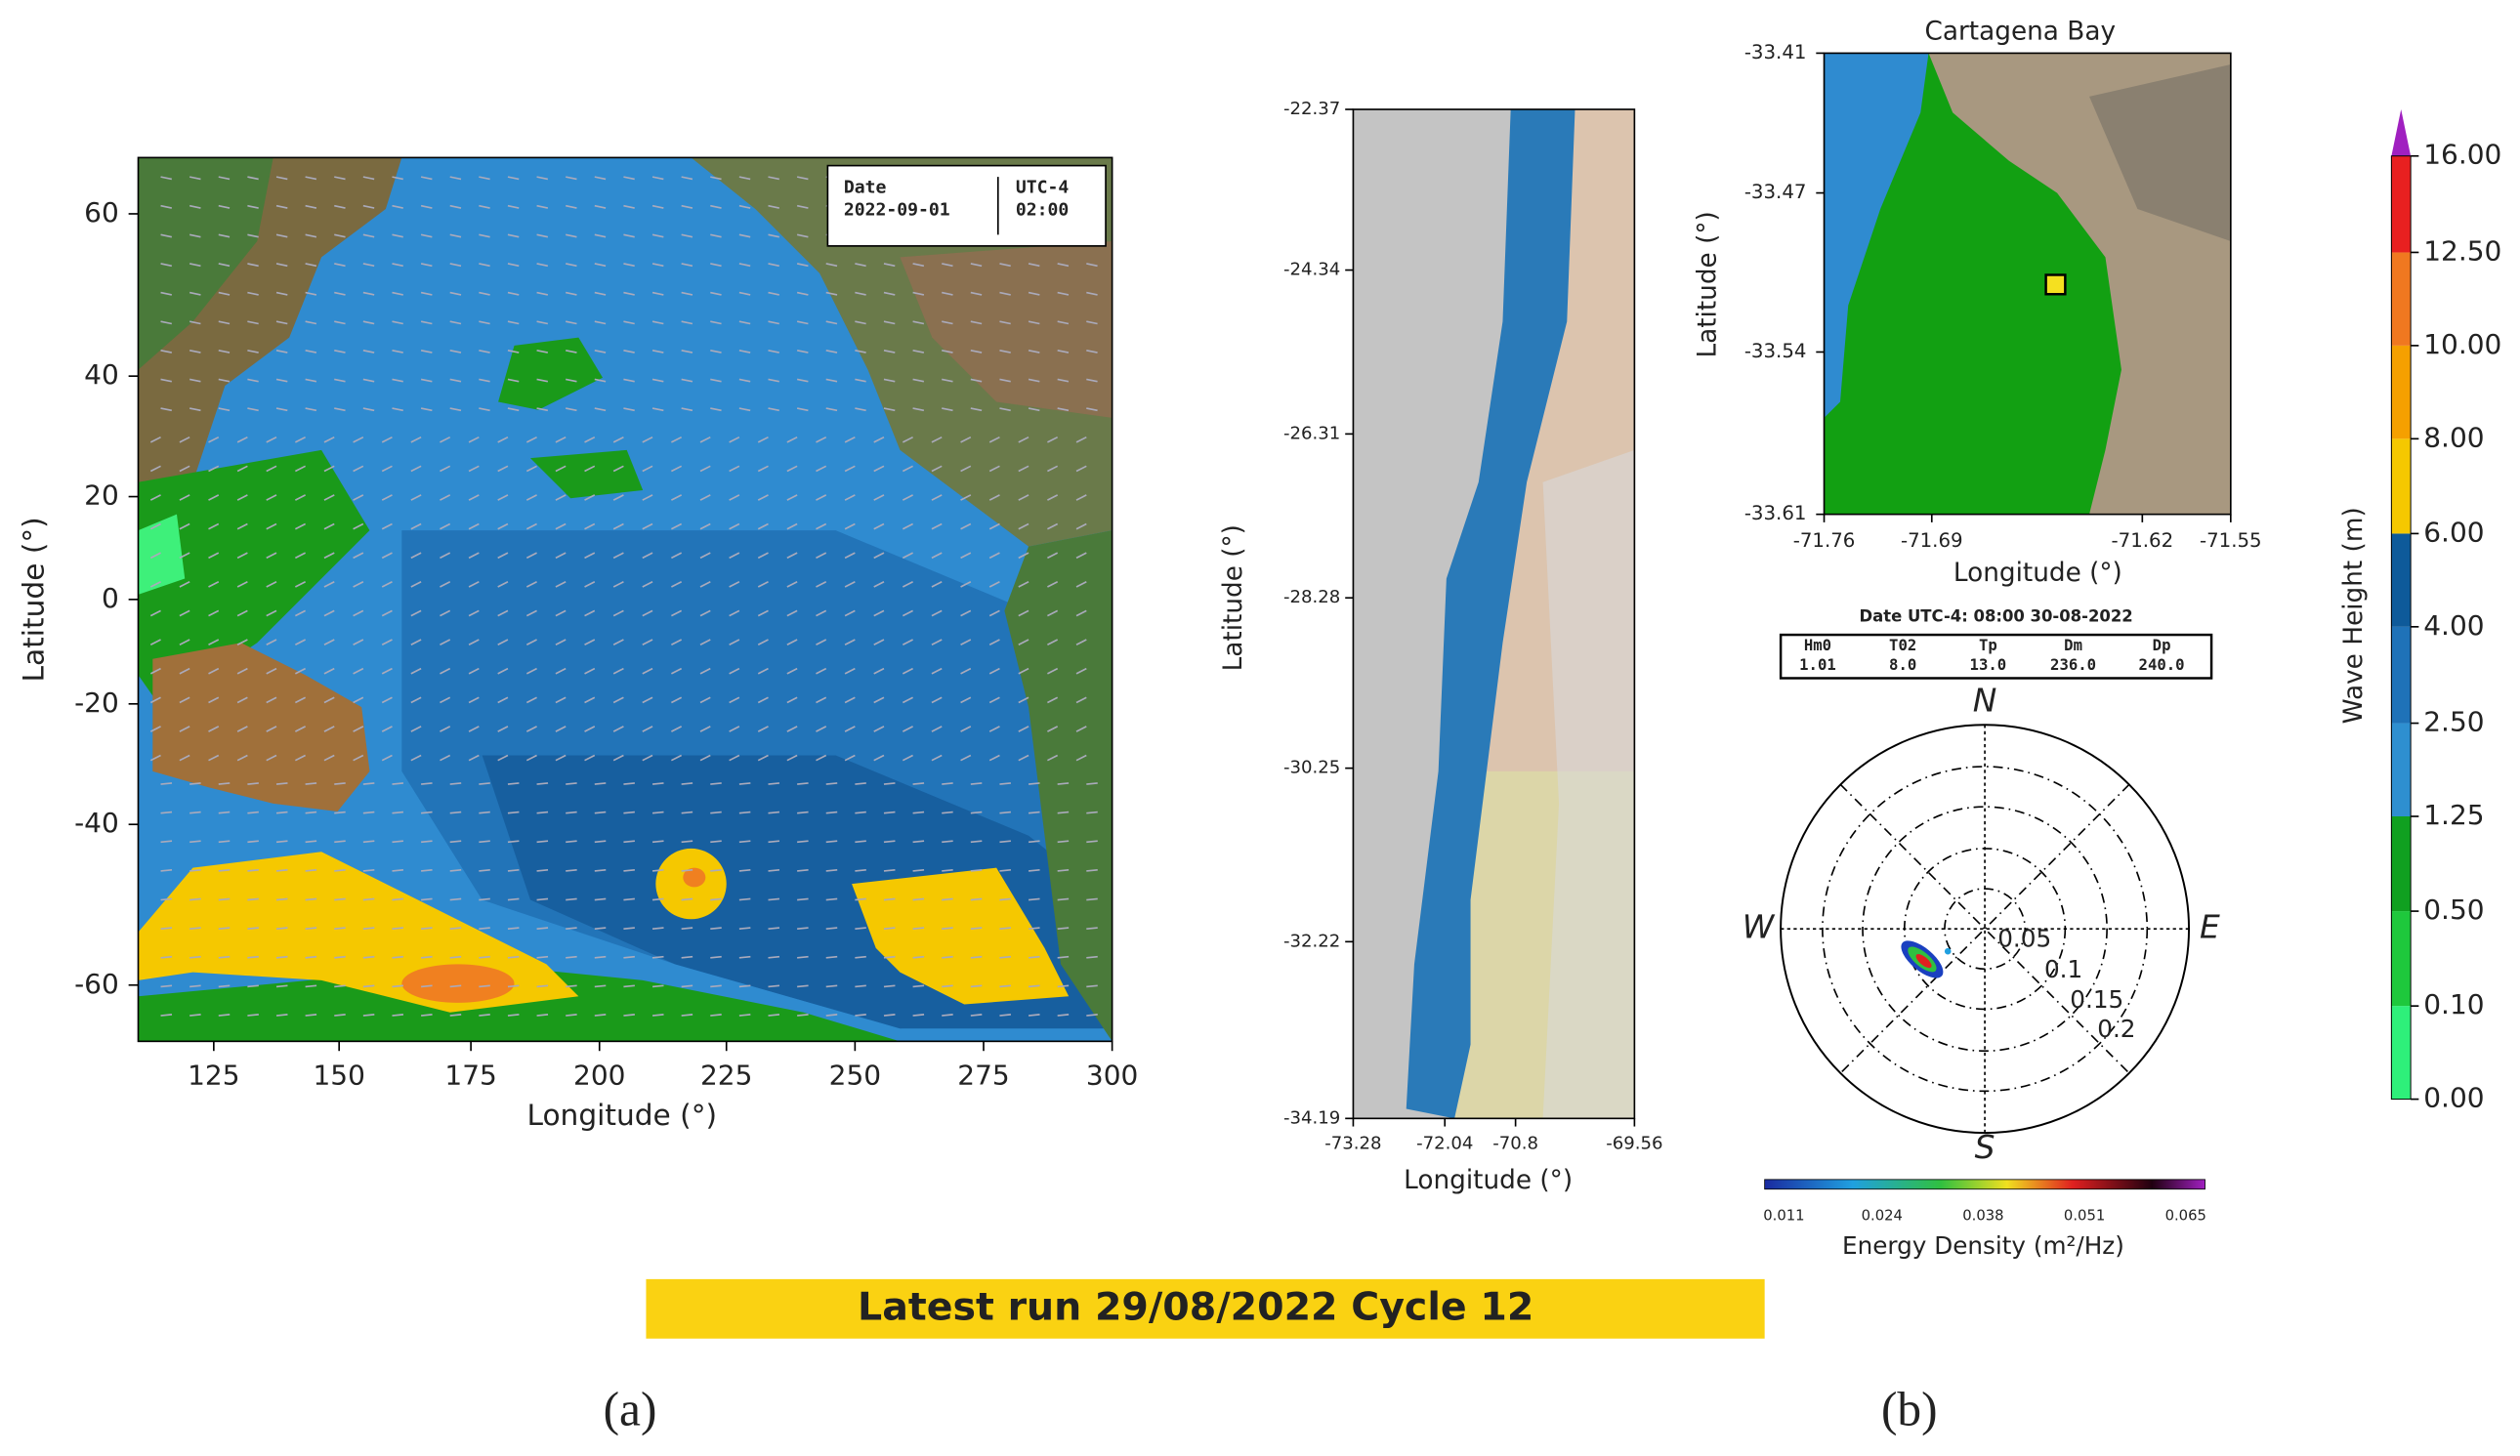  Describe the element at coordinates (1444, 1144) in the screenshot. I see `x-tick-label: -72.04` at that location.